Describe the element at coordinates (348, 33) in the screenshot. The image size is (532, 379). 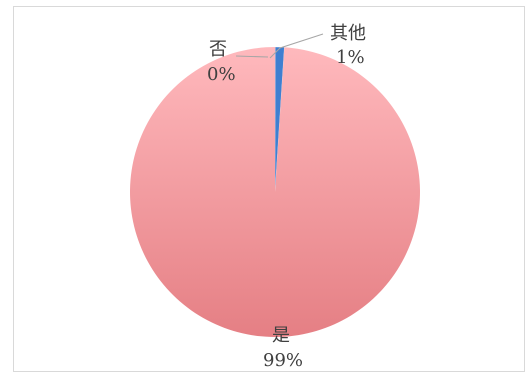
I see `label-other-category: 其他` at that location.